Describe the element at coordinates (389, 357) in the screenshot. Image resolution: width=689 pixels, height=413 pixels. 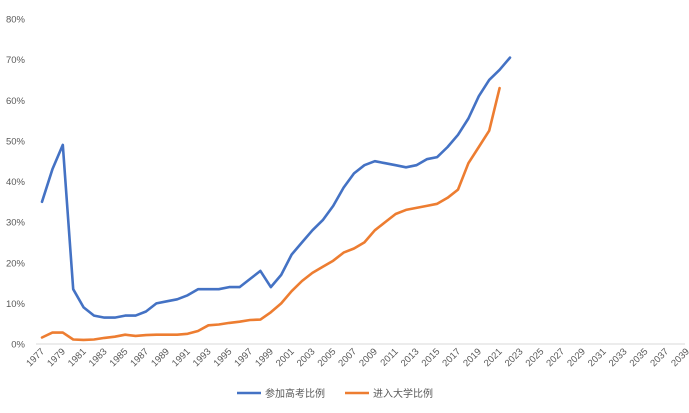
I see `x-tick-label: 2011` at that location.